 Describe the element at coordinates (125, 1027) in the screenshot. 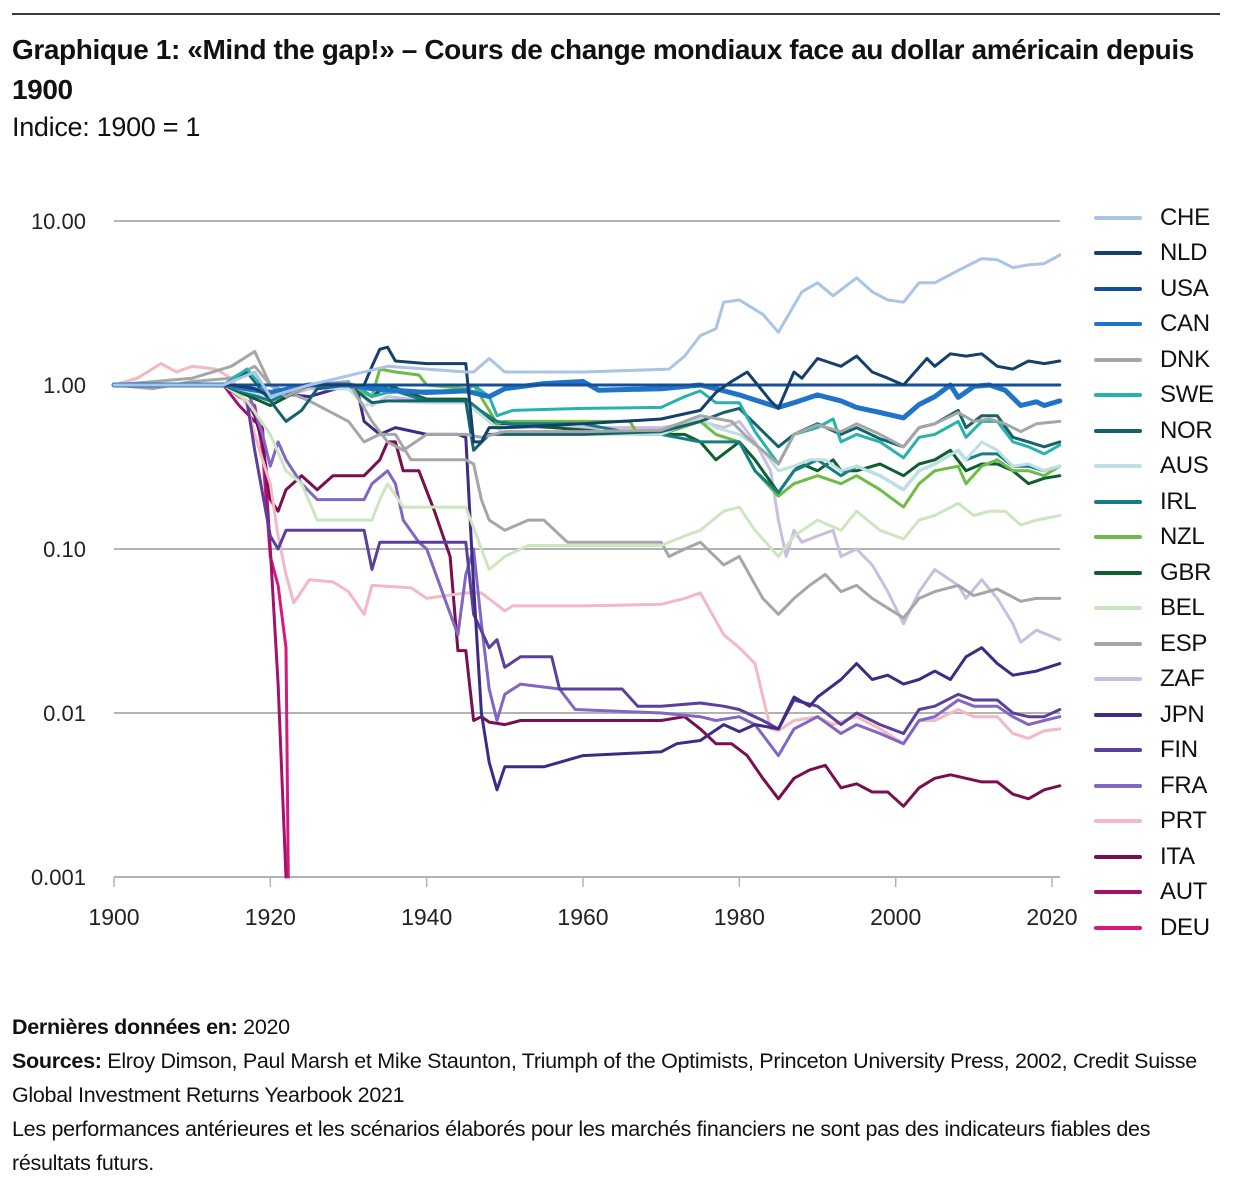

I see `last-data-label: Dernières données en:` at that location.